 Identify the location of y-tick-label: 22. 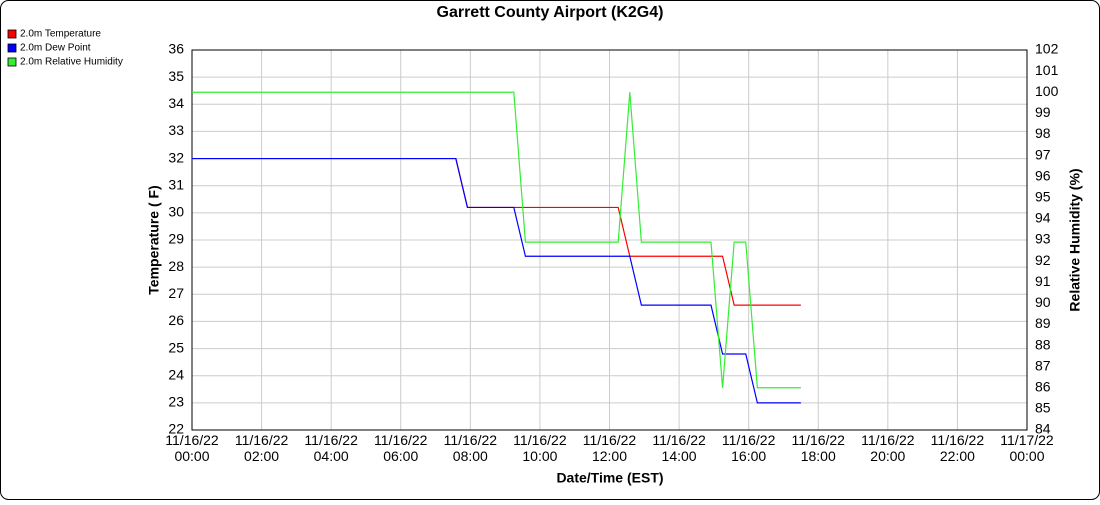
(176, 429).